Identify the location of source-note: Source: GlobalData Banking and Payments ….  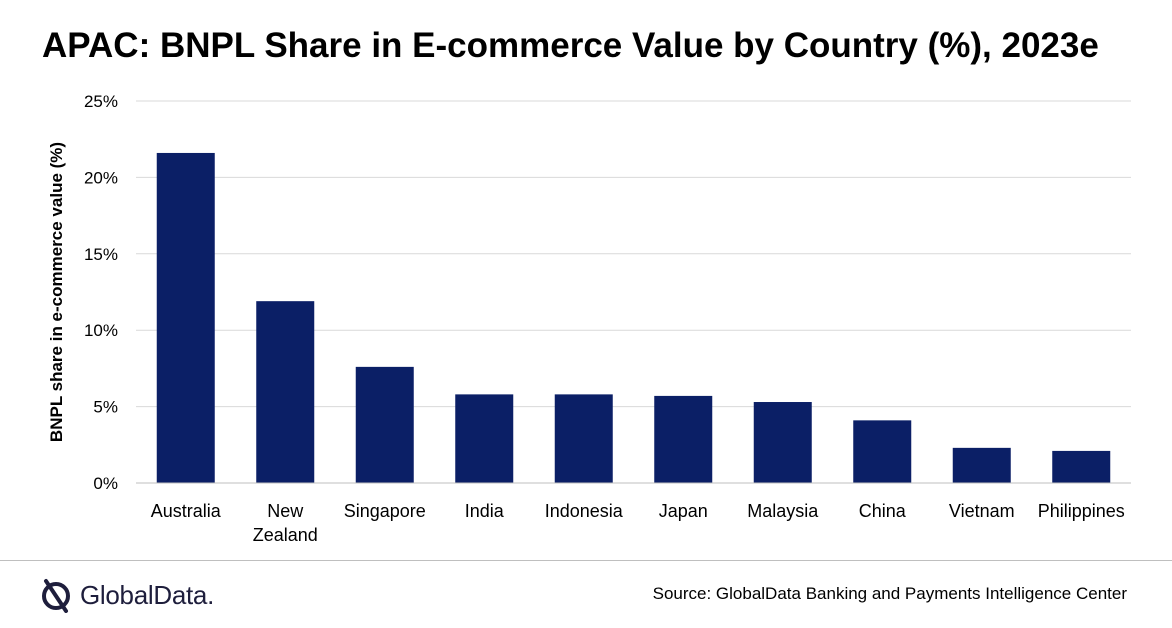
(889, 593).